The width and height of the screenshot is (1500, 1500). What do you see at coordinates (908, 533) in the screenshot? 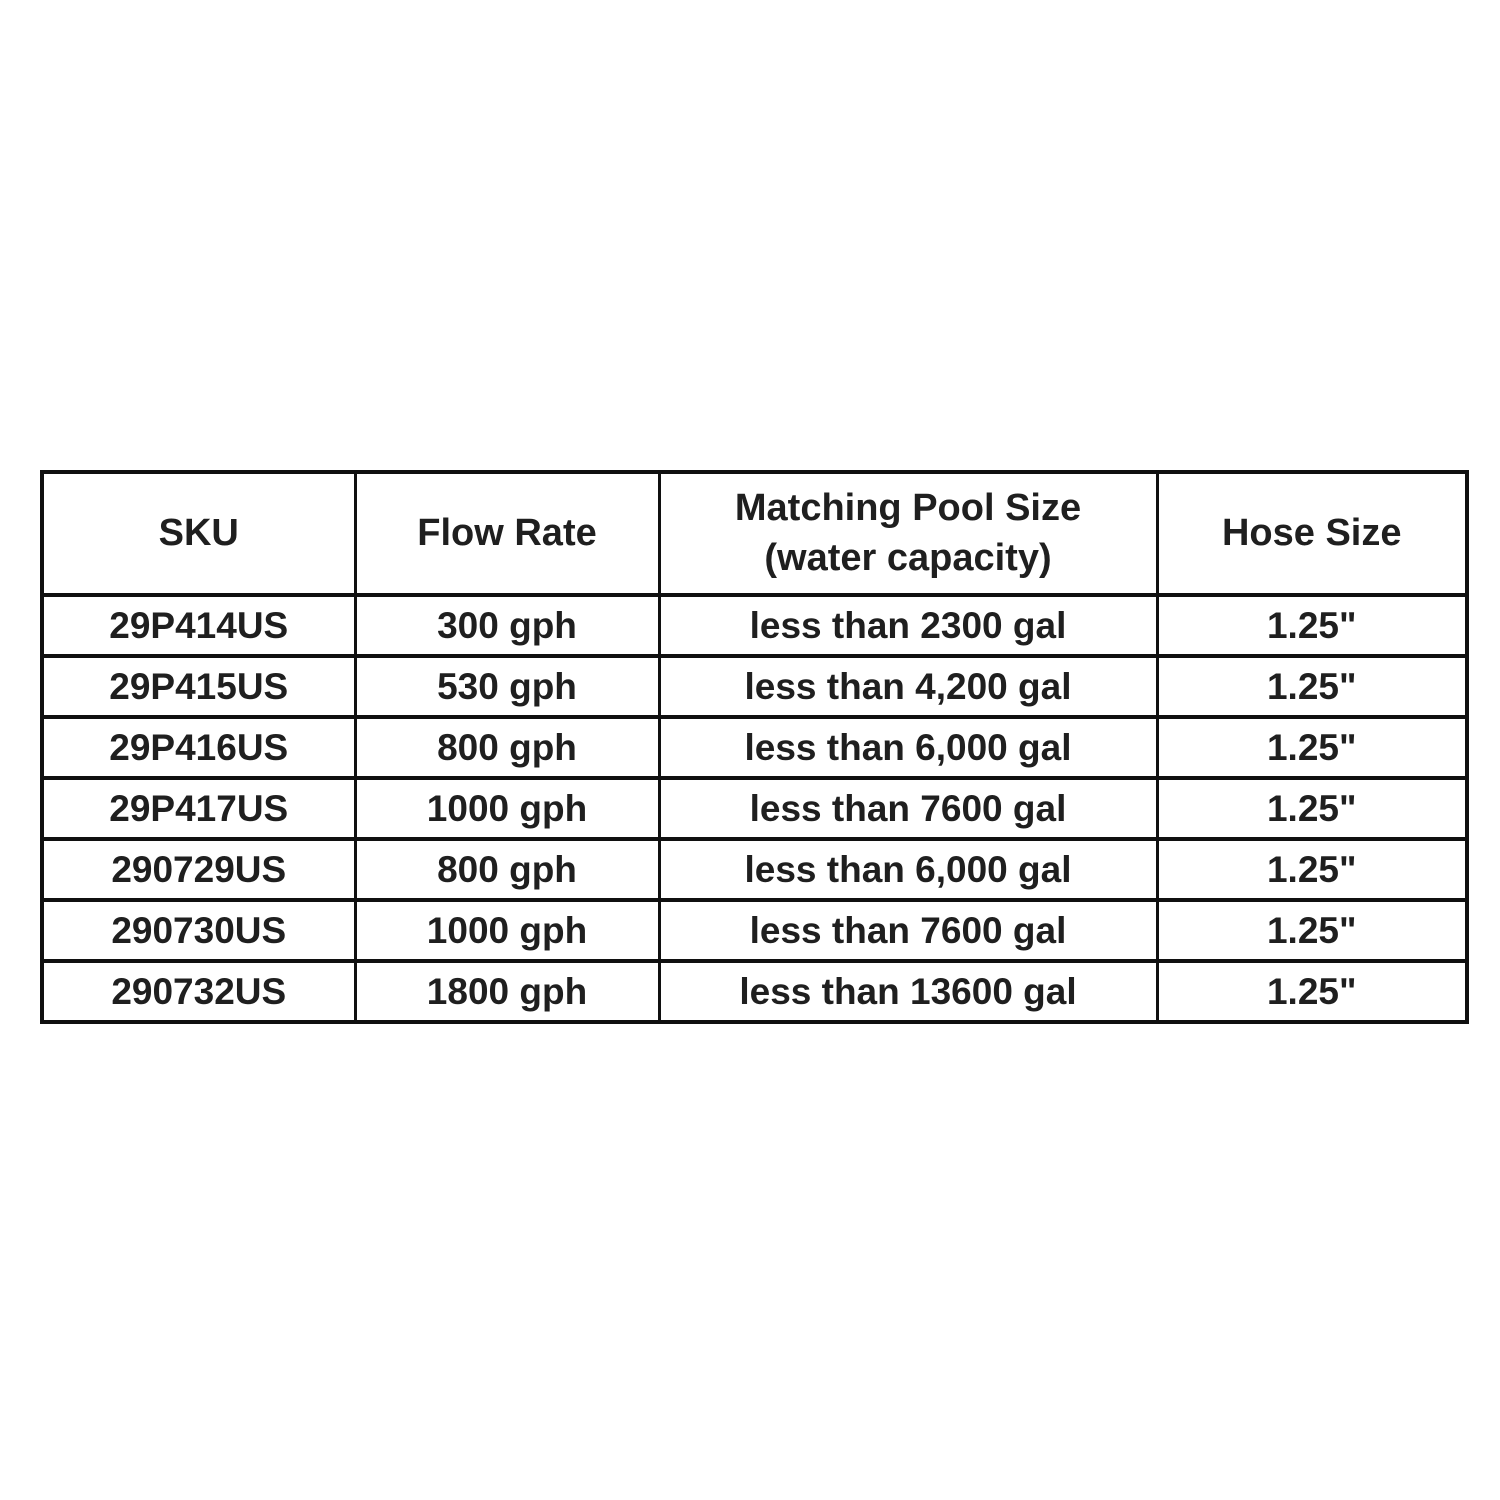
I see `header-cell-pool-size: Matching Pool Size (water capacity)` at bounding box center [908, 533].